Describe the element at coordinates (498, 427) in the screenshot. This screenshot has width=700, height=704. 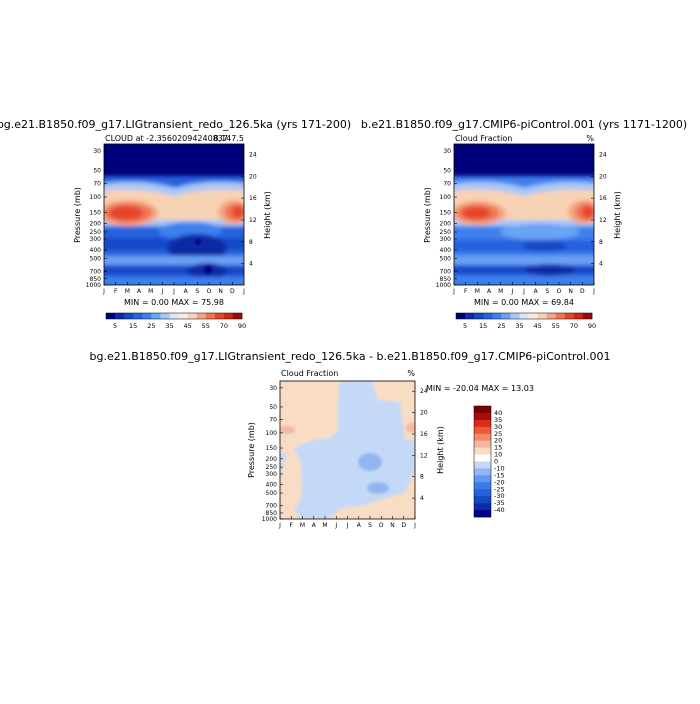
I see `colorbar-label: 30` at that location.